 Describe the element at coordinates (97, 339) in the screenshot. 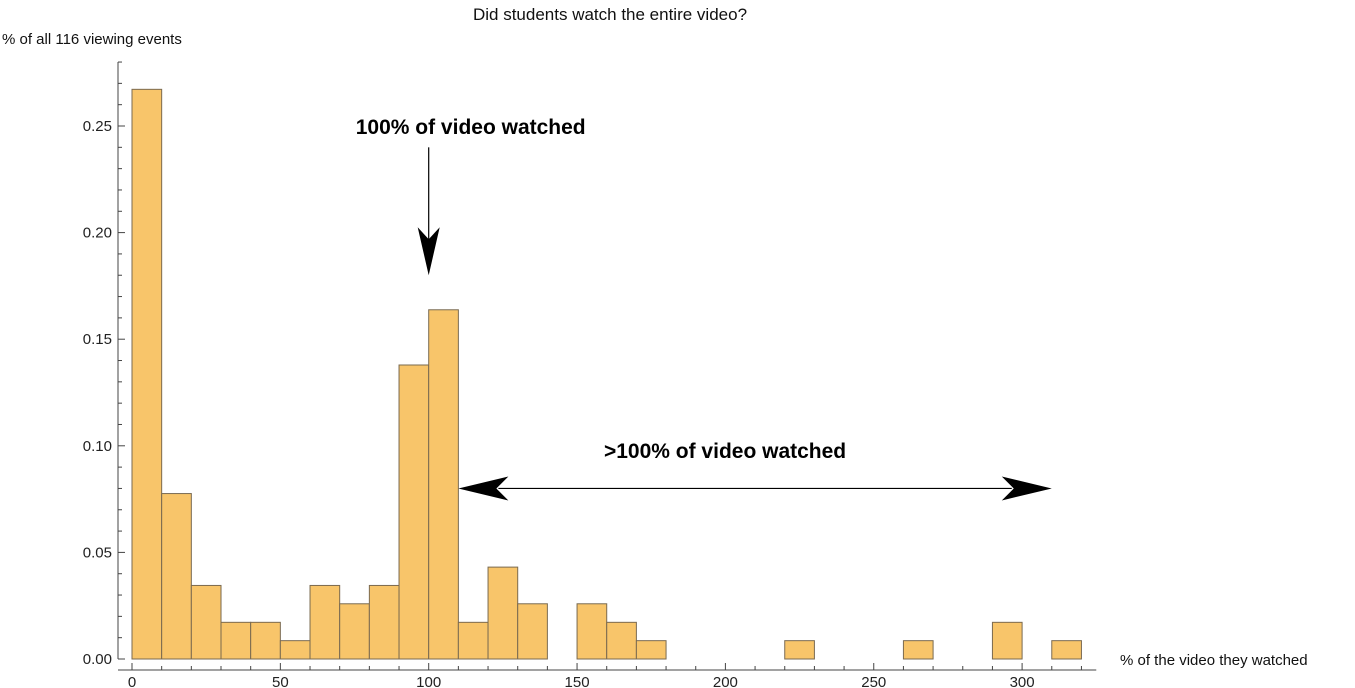

I see `y-tick-label: 0.15` at that location.